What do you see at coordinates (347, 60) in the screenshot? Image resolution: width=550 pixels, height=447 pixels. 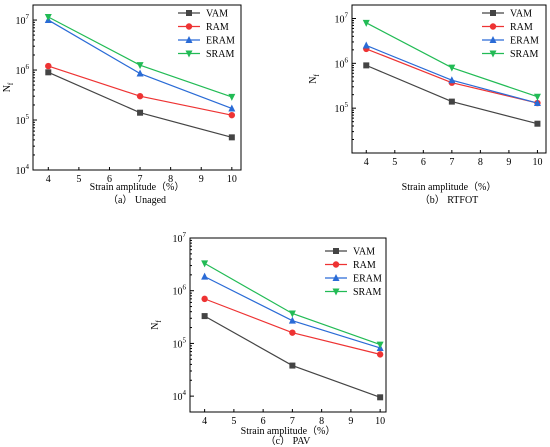 I see `y-tick-exponent: 6` at bounding box center [347, 60].